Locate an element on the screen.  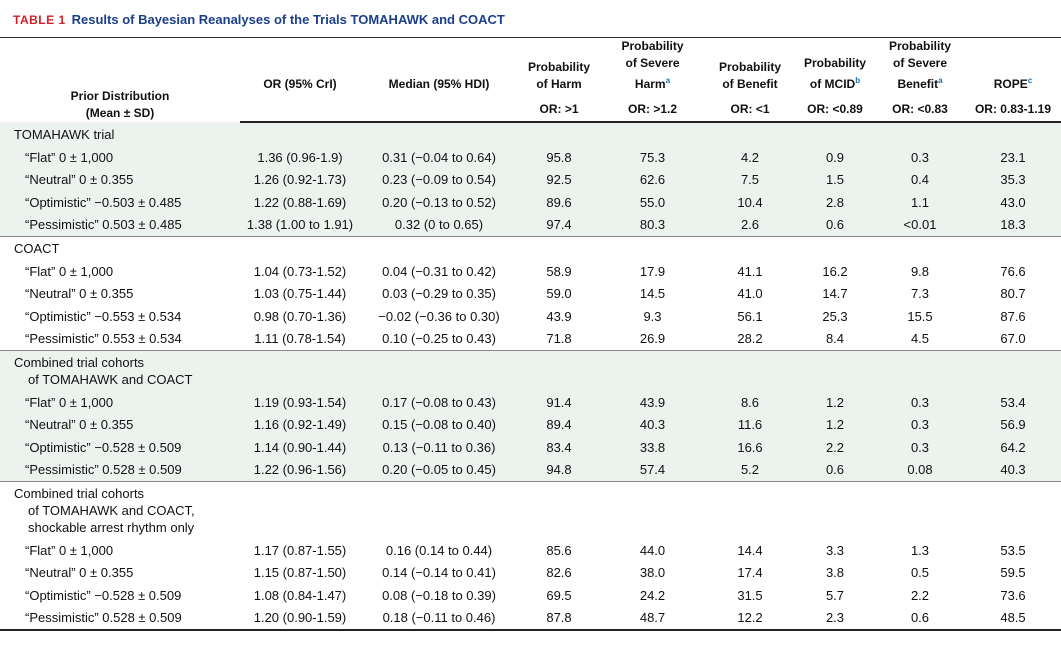
cell: 0.20 (−0.13 to 0.52) is located at coordinates (439, 202).